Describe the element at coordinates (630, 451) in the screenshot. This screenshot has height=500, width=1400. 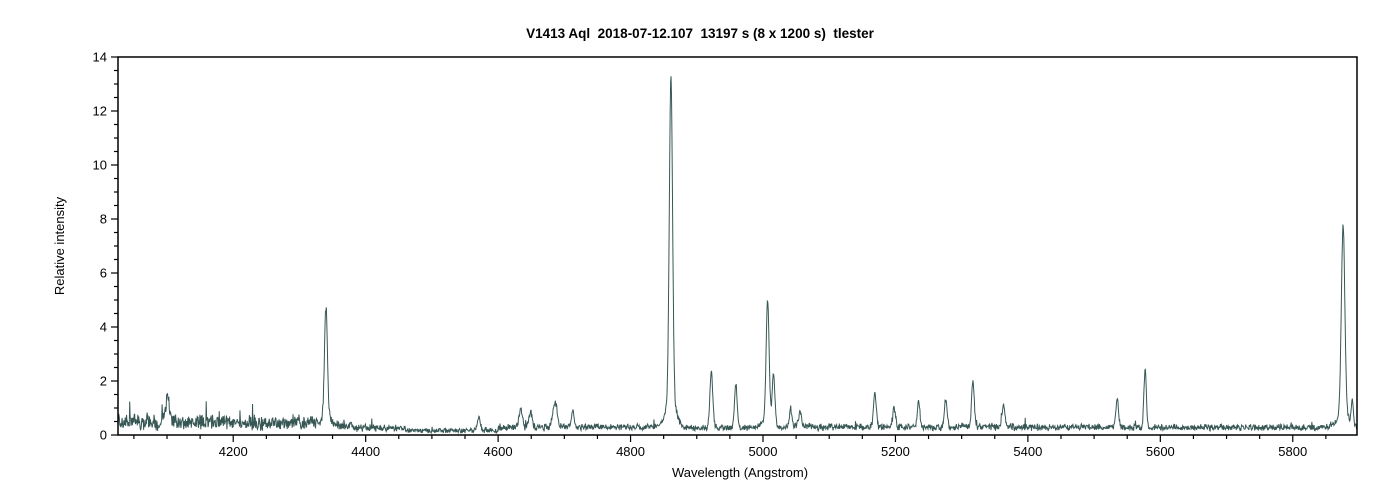
I see `tick-label: 4800` at that location.